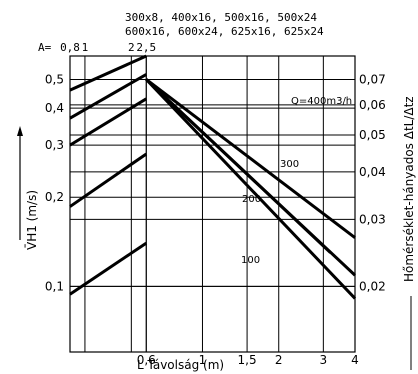 The height and width of the screenshot is (374, 418). What do you see at coordinates (20, 131) in the screenshot?
I see `y-axis-arrowhead-left` at bounding box center [20, 131].